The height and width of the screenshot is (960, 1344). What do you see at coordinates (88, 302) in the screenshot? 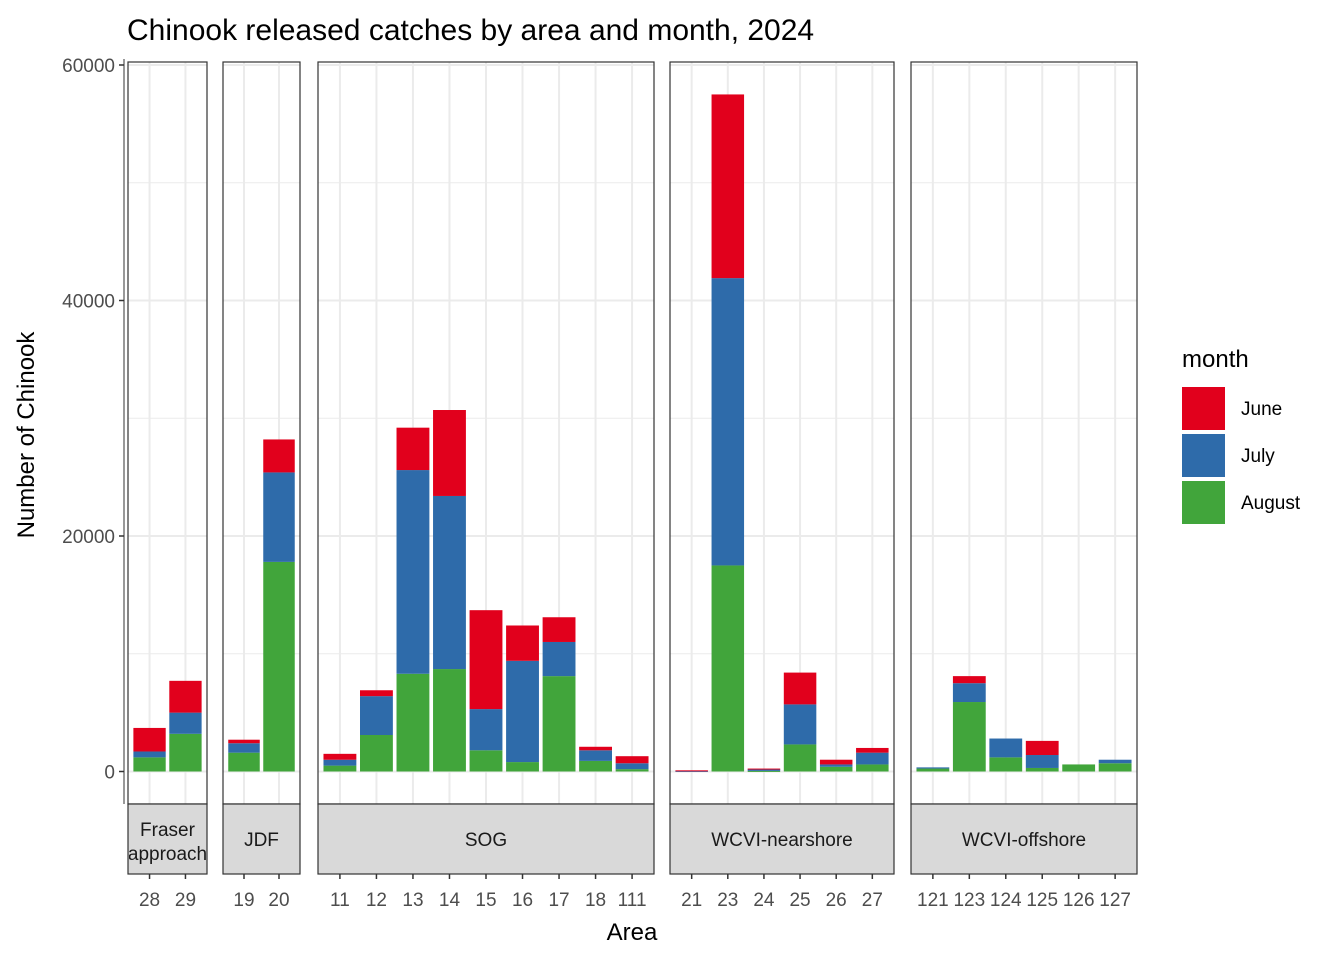
I see `y-tick-label: 40000` at bounding box center [88, 302].